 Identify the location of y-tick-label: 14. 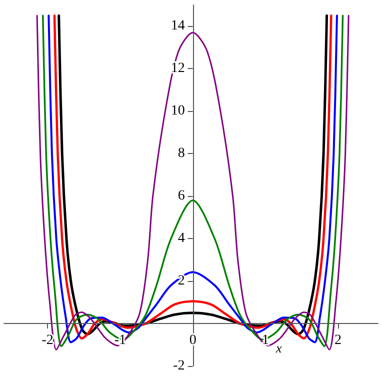
(177, 26).